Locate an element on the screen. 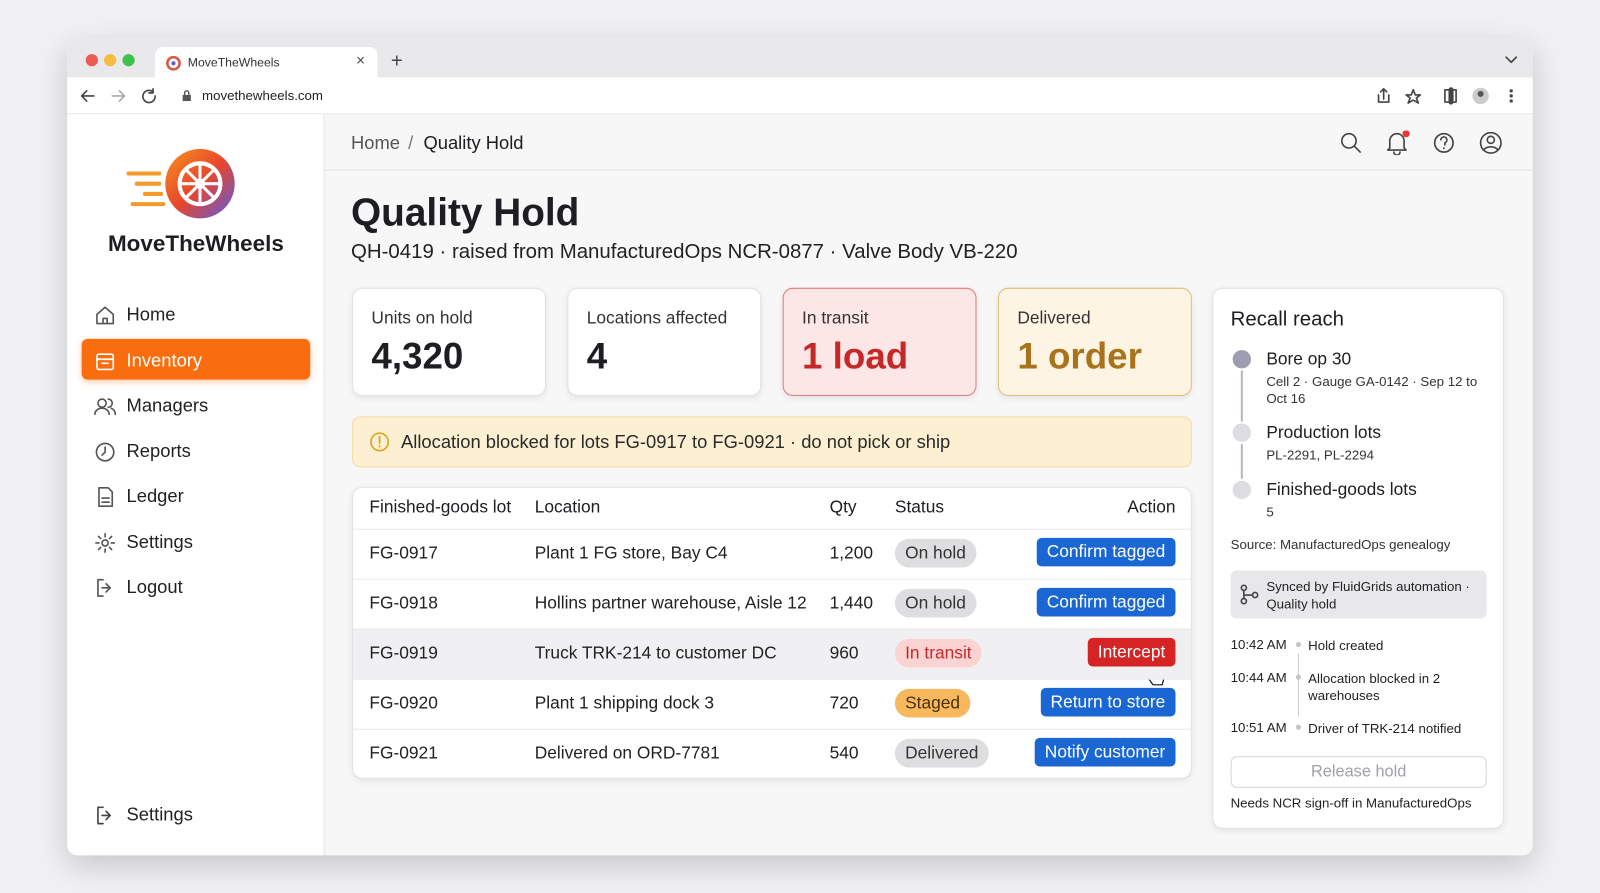 This screenshot has width=1600, height=893. stat-value: 1 load is located at coordinates (855, 355).